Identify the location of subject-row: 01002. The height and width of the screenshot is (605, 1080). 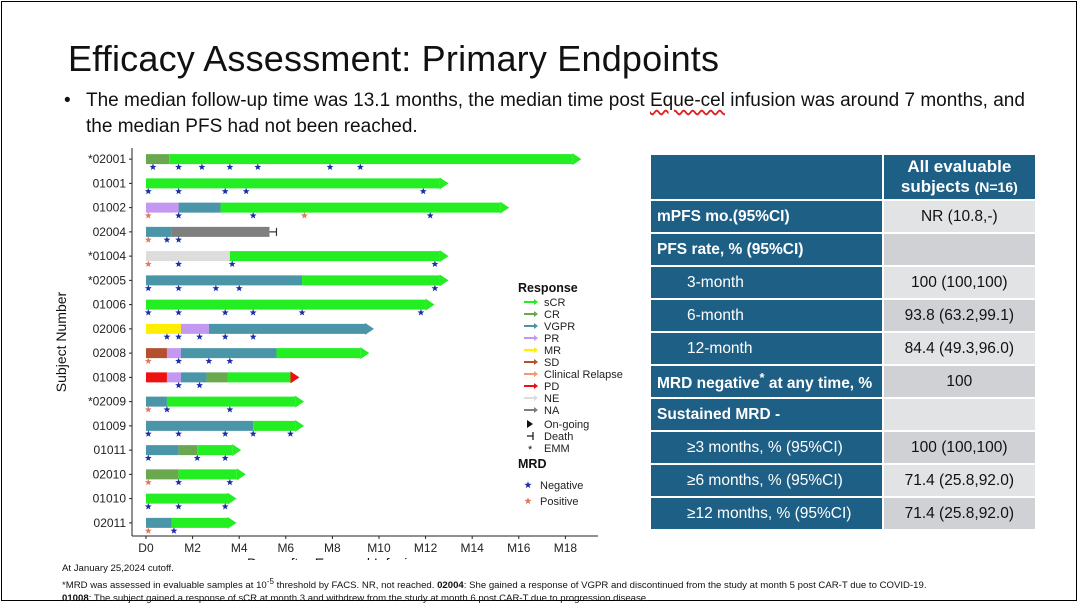
(301, 210).